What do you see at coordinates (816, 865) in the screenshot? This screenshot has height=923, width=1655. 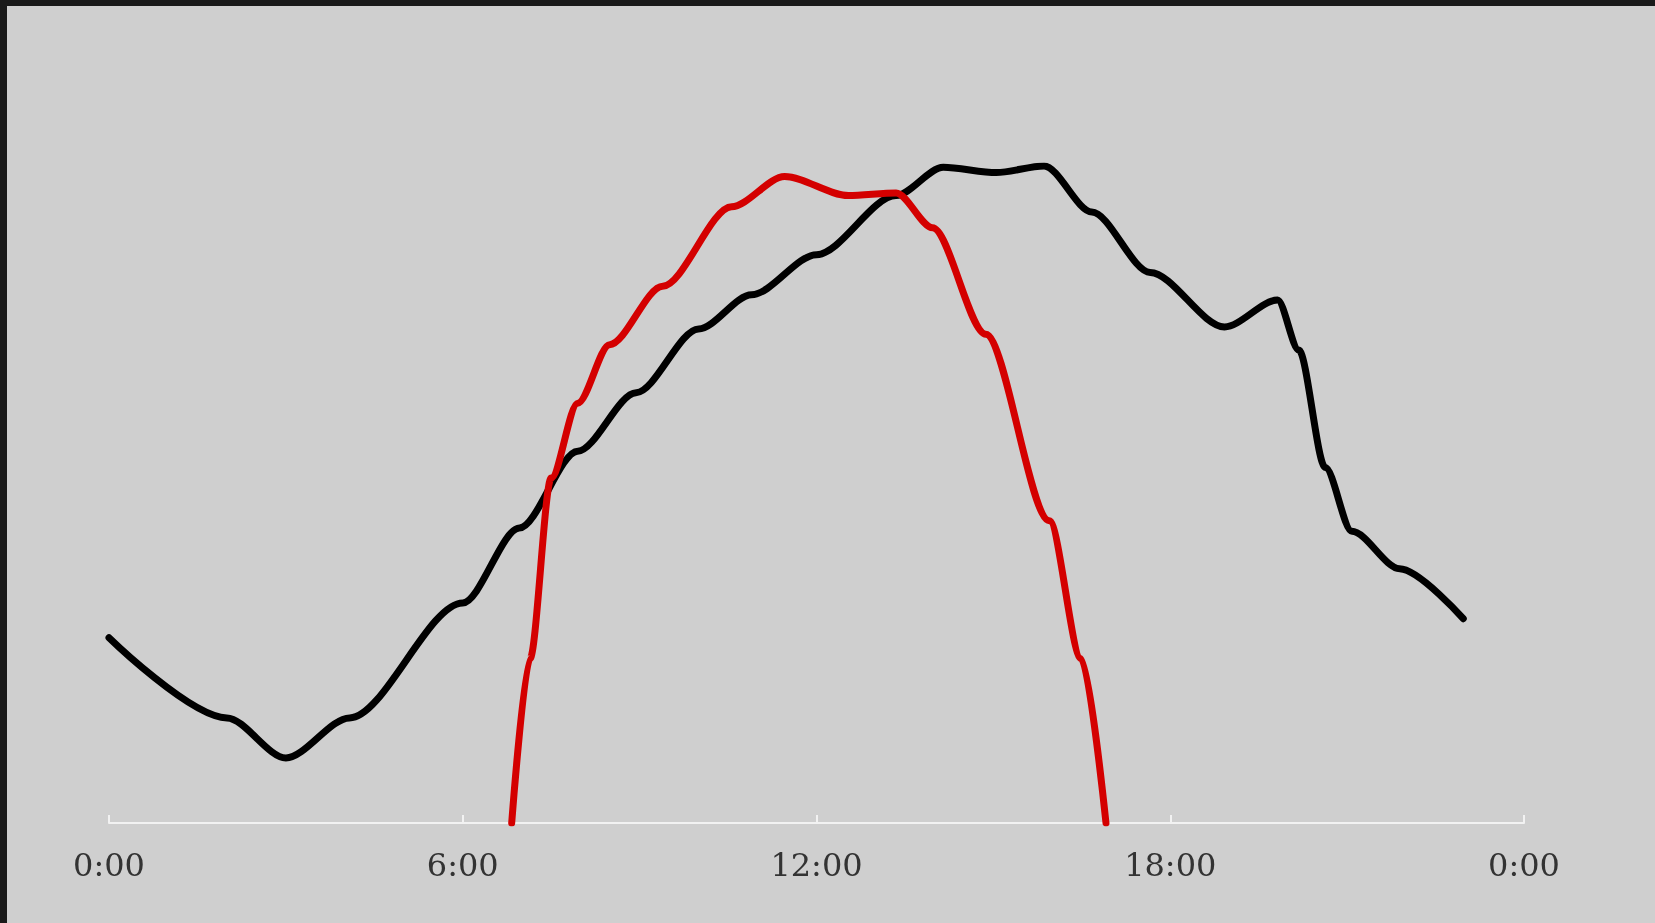 I see `x-tick-label: 12:00` at bounding box center [816, 865].